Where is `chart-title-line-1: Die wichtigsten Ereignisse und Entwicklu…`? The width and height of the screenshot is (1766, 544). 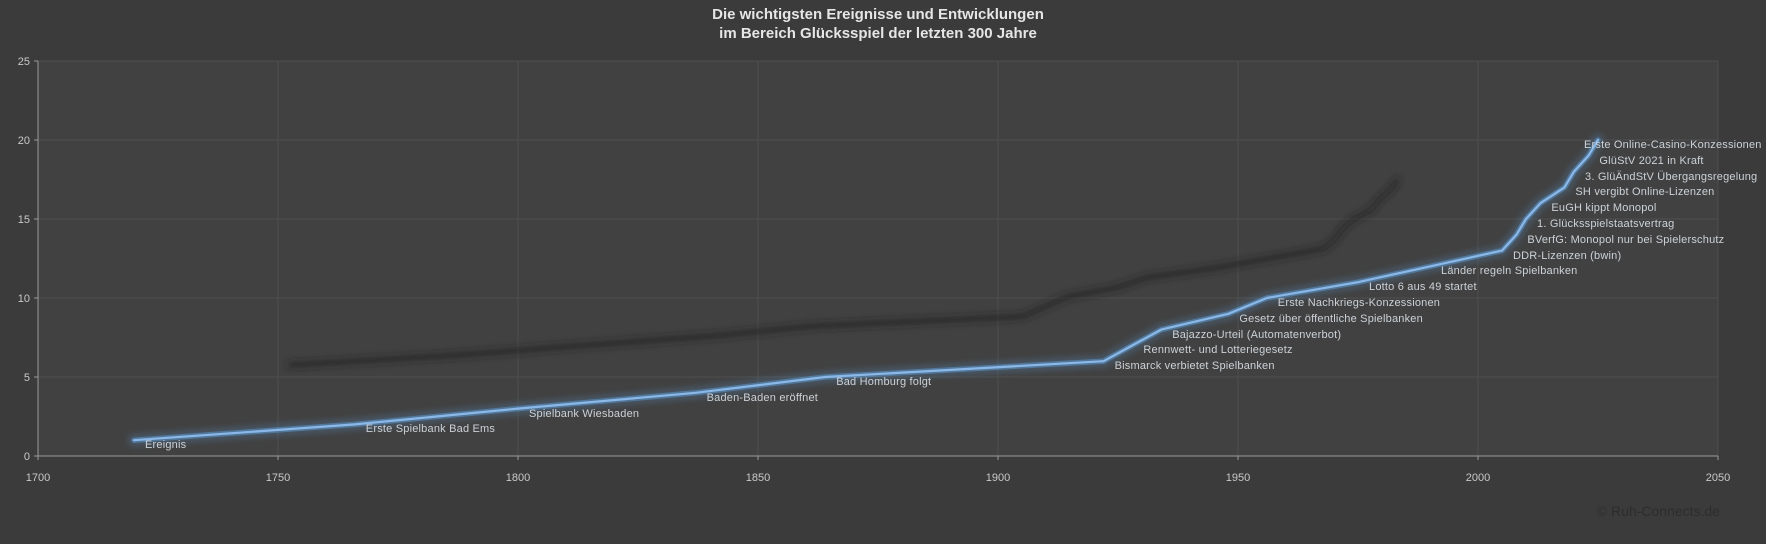 chart-title-line-1: Die wichtigsten Ereignisse und Entwicklu… is located at coordinates (878, 14).